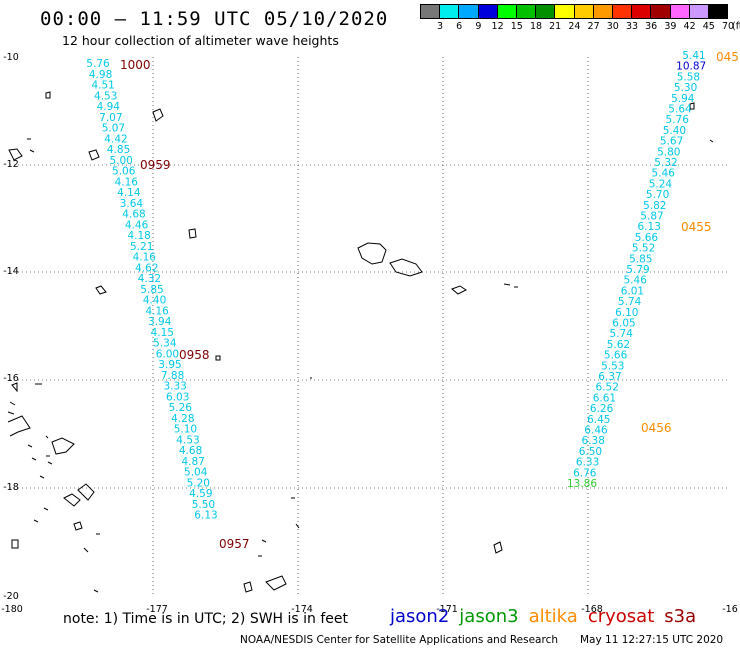 Image resolution: width=740 pixels, height=650 pixels. What do you see at coordinates (194, 355) in the screenshot?
I see `pass-time-label: 0958` at bounding box center [194, 355].